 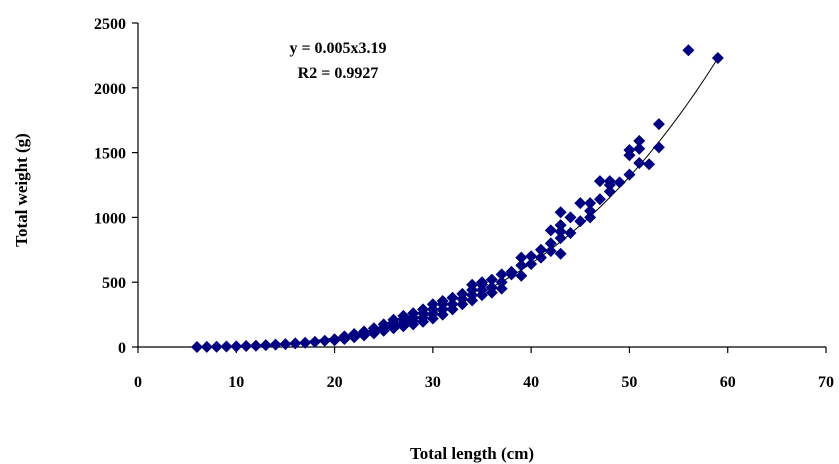 I want to click on x-tick-label: 60, so click(x=728, y=382).